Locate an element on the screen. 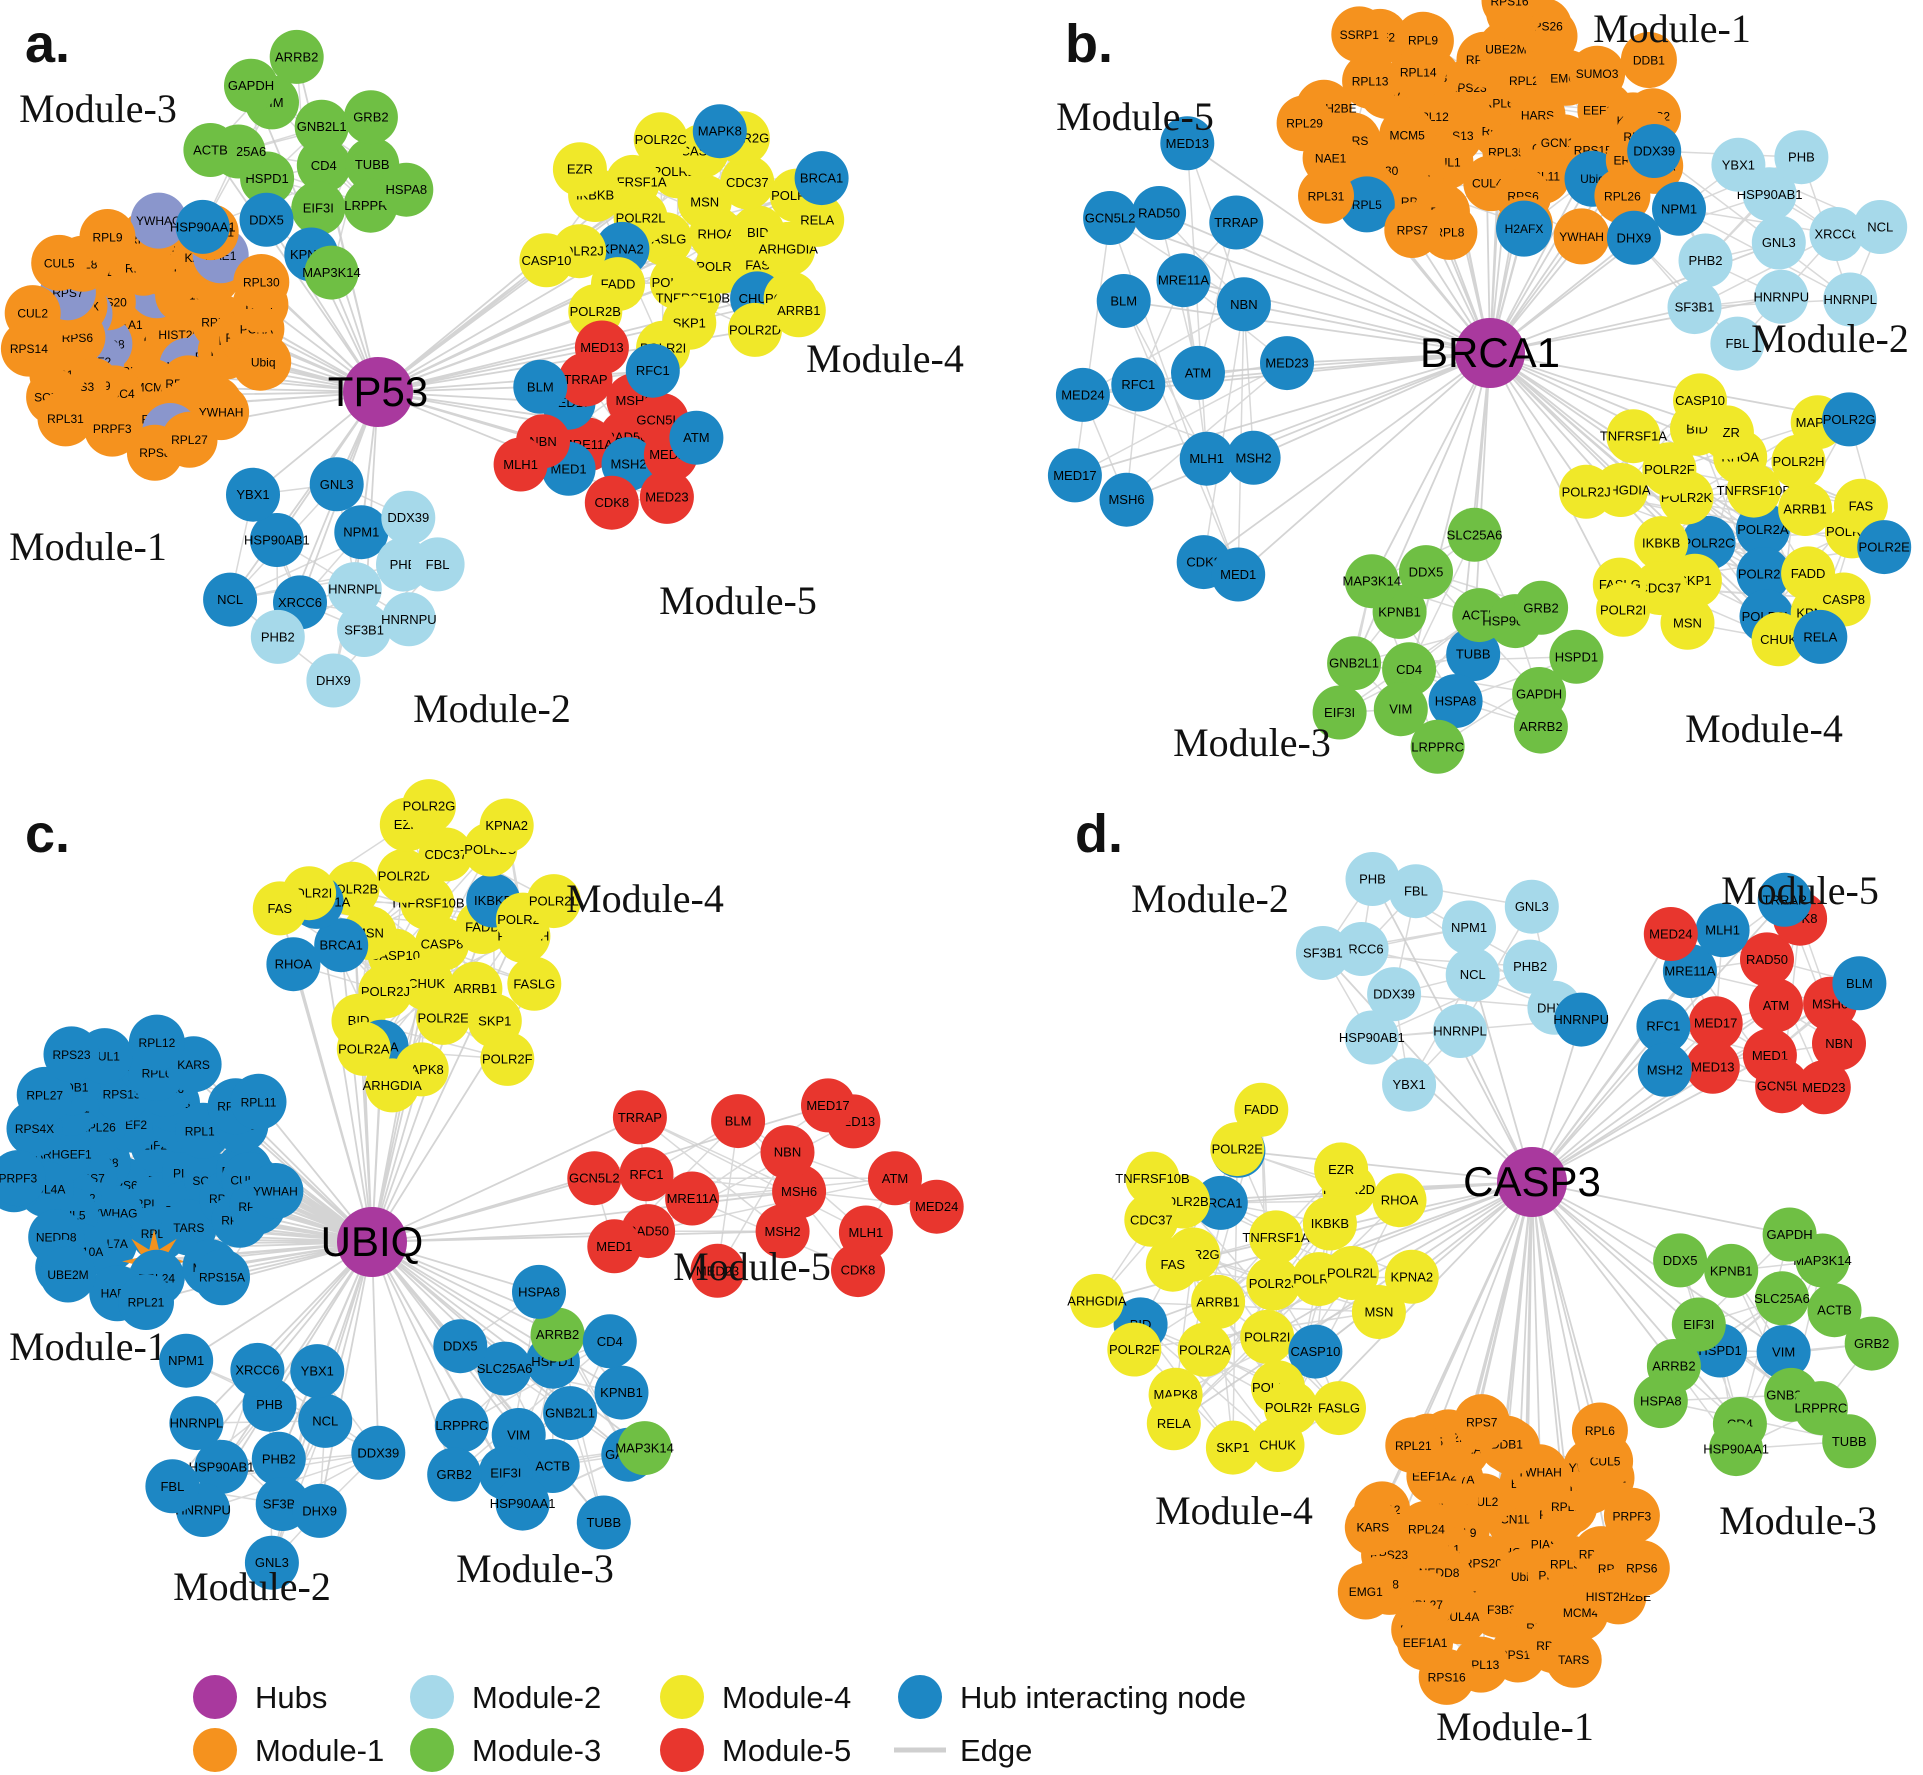 The height and width of the screenshot is (1775, 1923). node-label-RPL6: RPL6 is located at coordinates (157, 1073).